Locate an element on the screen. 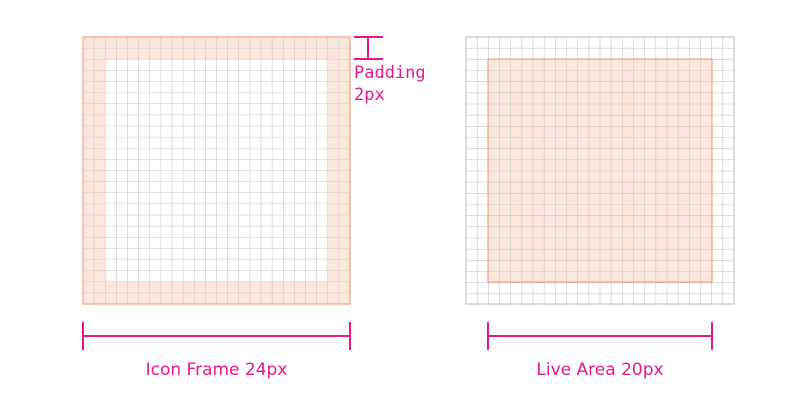 The height and width of the screenshot is (401, 800). live-area-dimension-line is located at coordinates (600, 336).